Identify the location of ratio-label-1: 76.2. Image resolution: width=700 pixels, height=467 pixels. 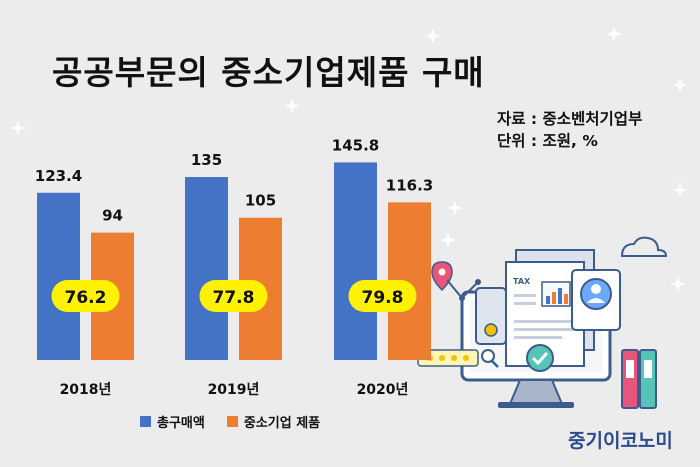
(86, 298).